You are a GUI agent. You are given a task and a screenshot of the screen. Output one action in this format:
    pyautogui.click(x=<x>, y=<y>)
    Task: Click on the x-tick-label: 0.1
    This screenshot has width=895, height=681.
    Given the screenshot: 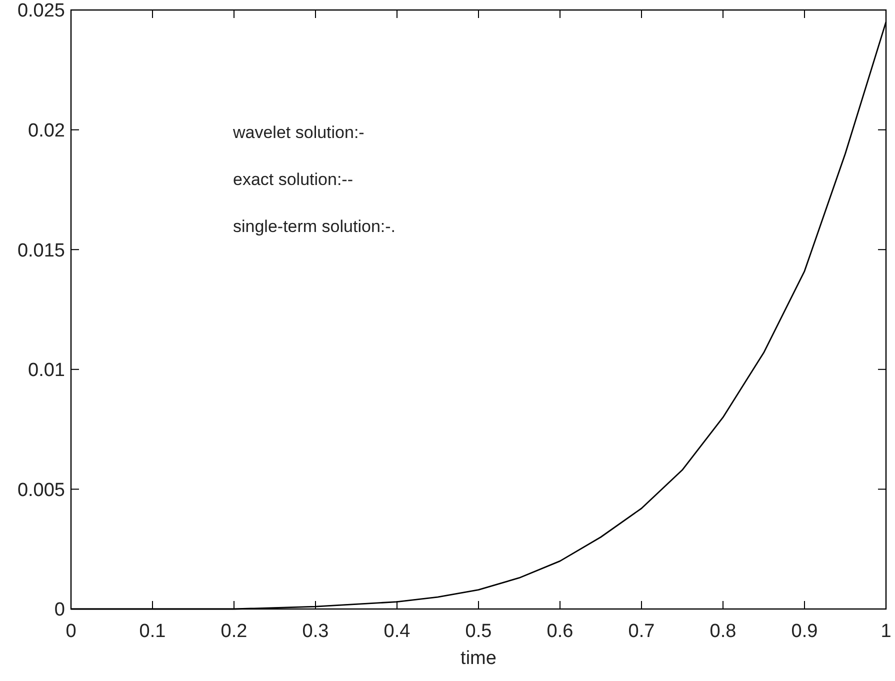 What is the action you would take?
    pyautogui.click(x=152, y=631)
    